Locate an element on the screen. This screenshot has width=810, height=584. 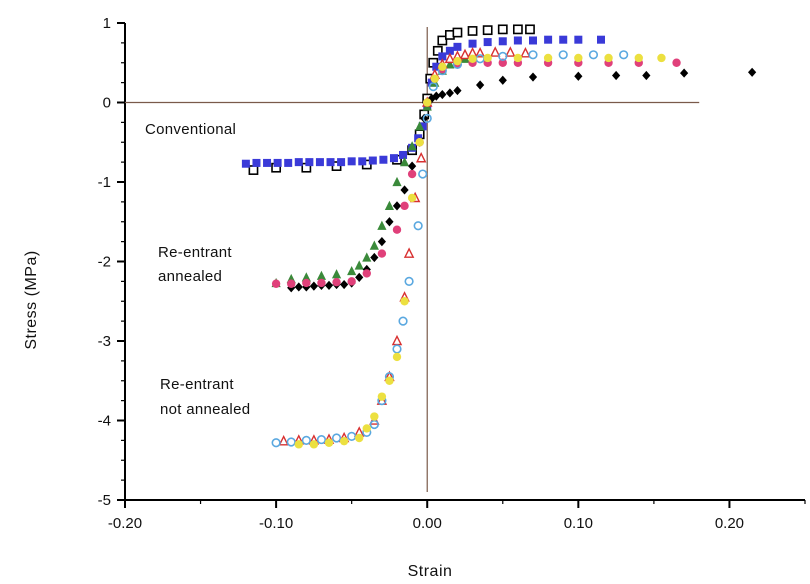
series-0-open-square is located at coordinates (391, 99).